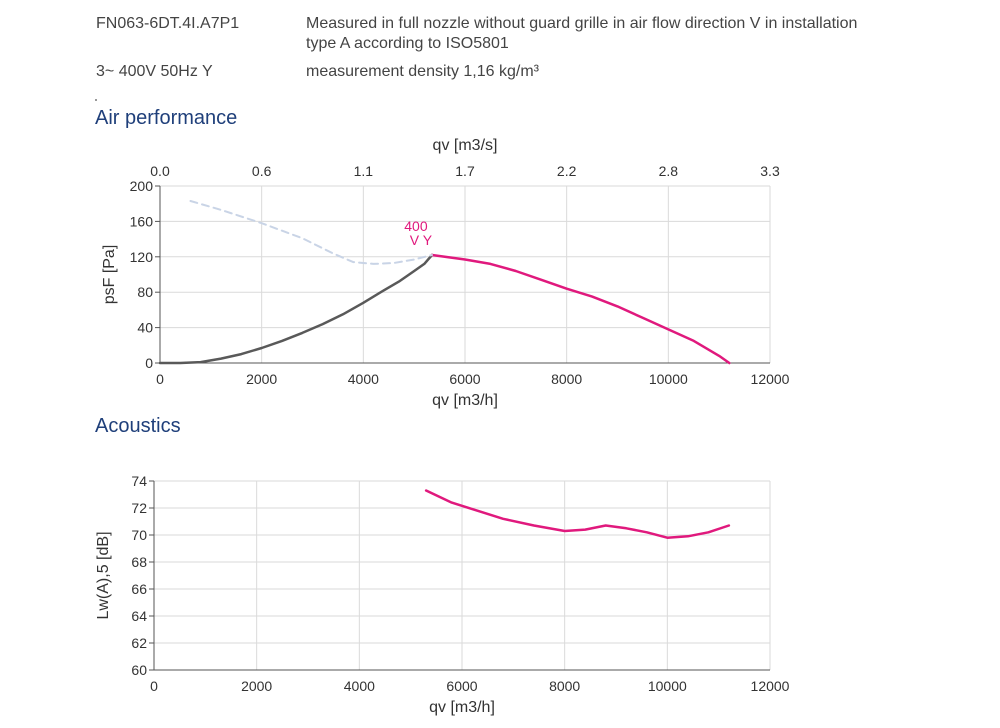 The height and width of the screenshot is (728, 1000). Describe the element at coordinates (139, 481) in the screenshot. I see `chart2-y-tick-label: 74` at that location.